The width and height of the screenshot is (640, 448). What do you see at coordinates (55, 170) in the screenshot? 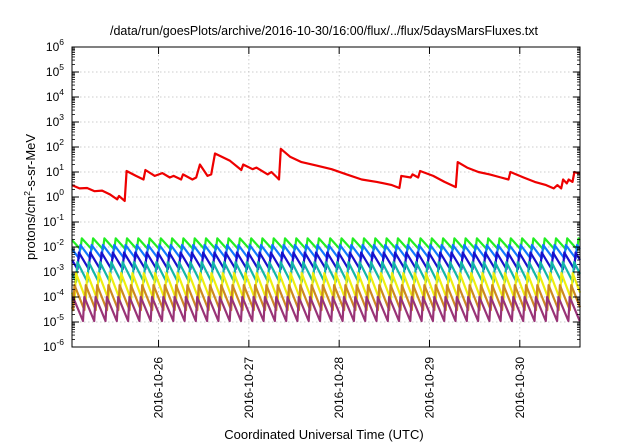
I see `y-tick-label: 10¹` at bounding box center [55, 170].